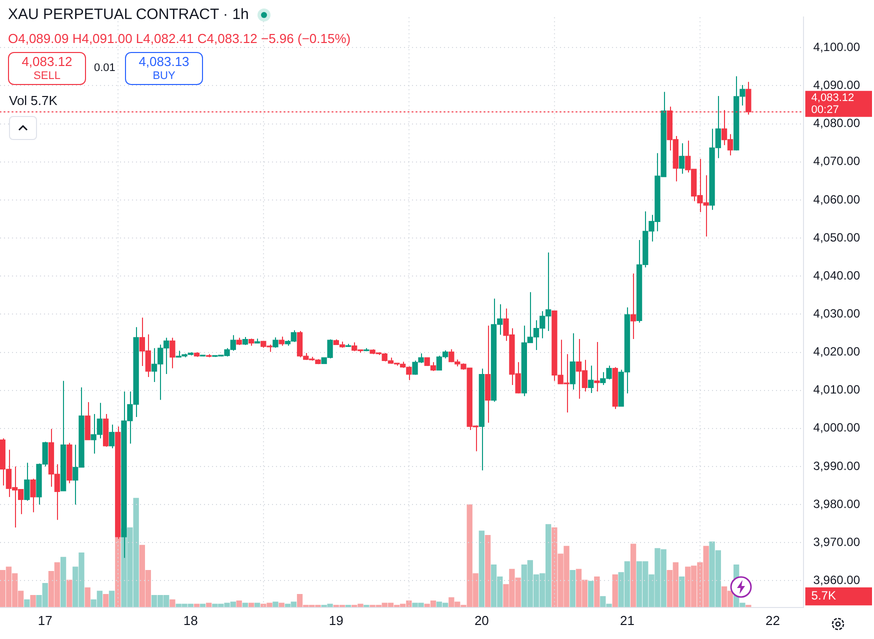 The height and width of the screenshot is (639, 874). I want to click on y-tick-label: 4,010.00, so click(836, 389).